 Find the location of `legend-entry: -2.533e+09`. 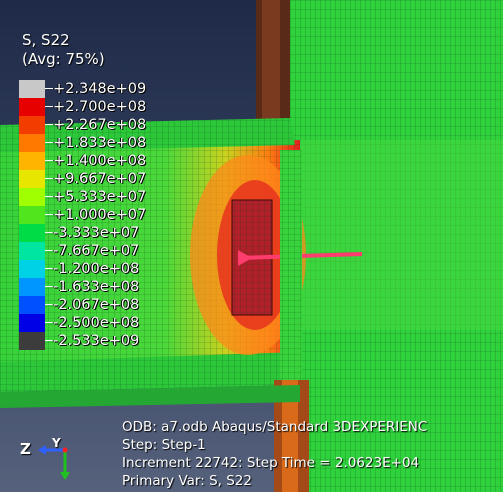

legend-entry: -2.533e+09 is located at coordinates (79, 341).